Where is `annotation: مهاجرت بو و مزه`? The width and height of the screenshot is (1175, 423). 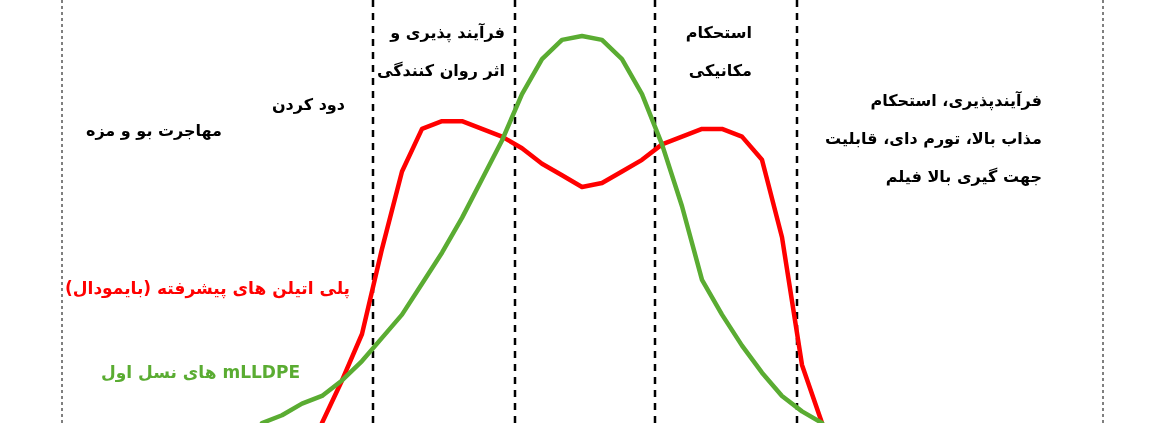
annotation: مهاجرت بو و مزه is located at coordinates (153, 131).